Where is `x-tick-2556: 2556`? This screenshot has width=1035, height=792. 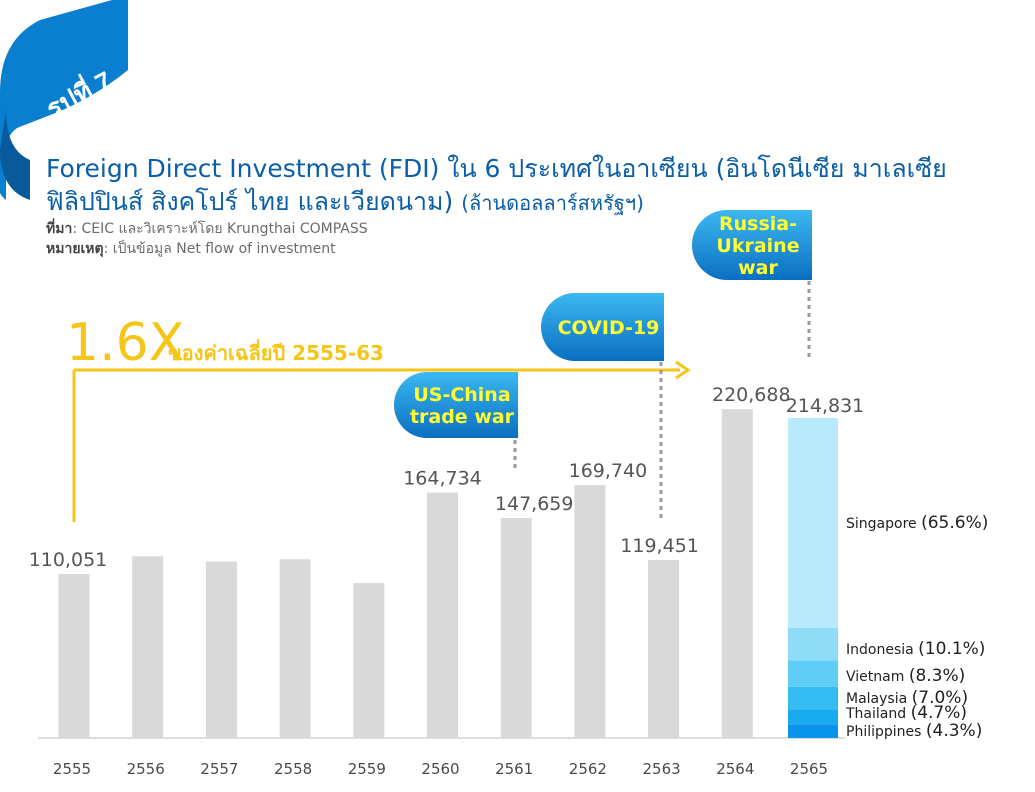
x-tick-2556: 2556 is located at coordinates (146, 769).